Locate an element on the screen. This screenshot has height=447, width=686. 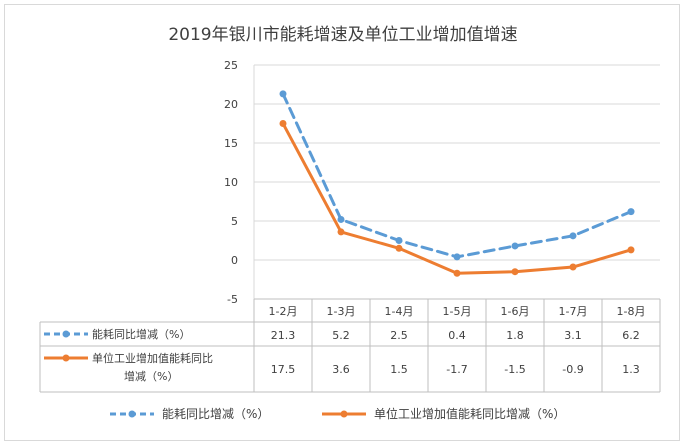
table-value: 21.3 is located at coordinates (283, 335).